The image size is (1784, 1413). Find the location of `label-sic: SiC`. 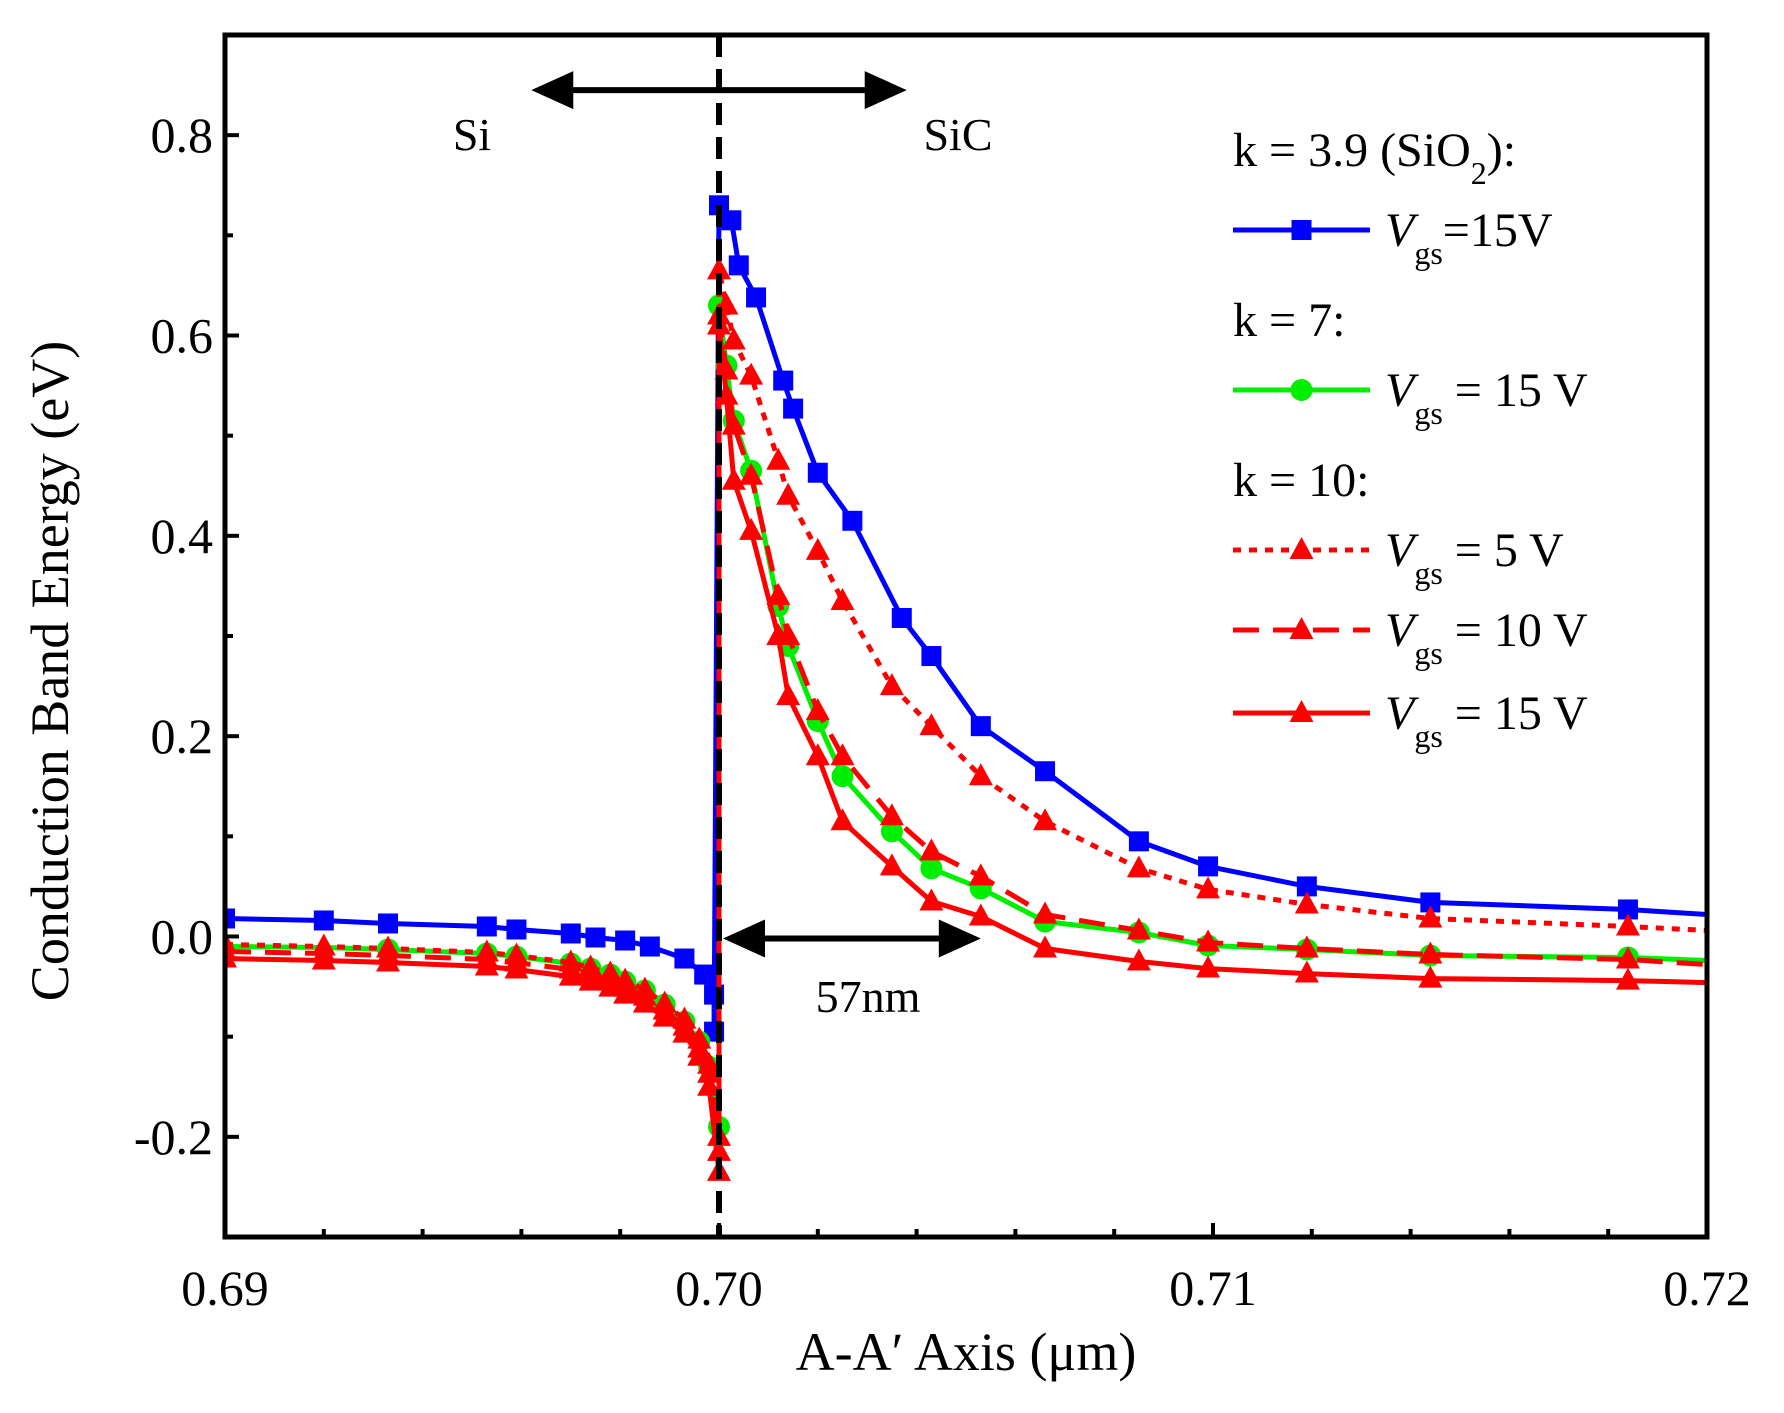

label-sic: SiC is located at coordinates (957, 134).